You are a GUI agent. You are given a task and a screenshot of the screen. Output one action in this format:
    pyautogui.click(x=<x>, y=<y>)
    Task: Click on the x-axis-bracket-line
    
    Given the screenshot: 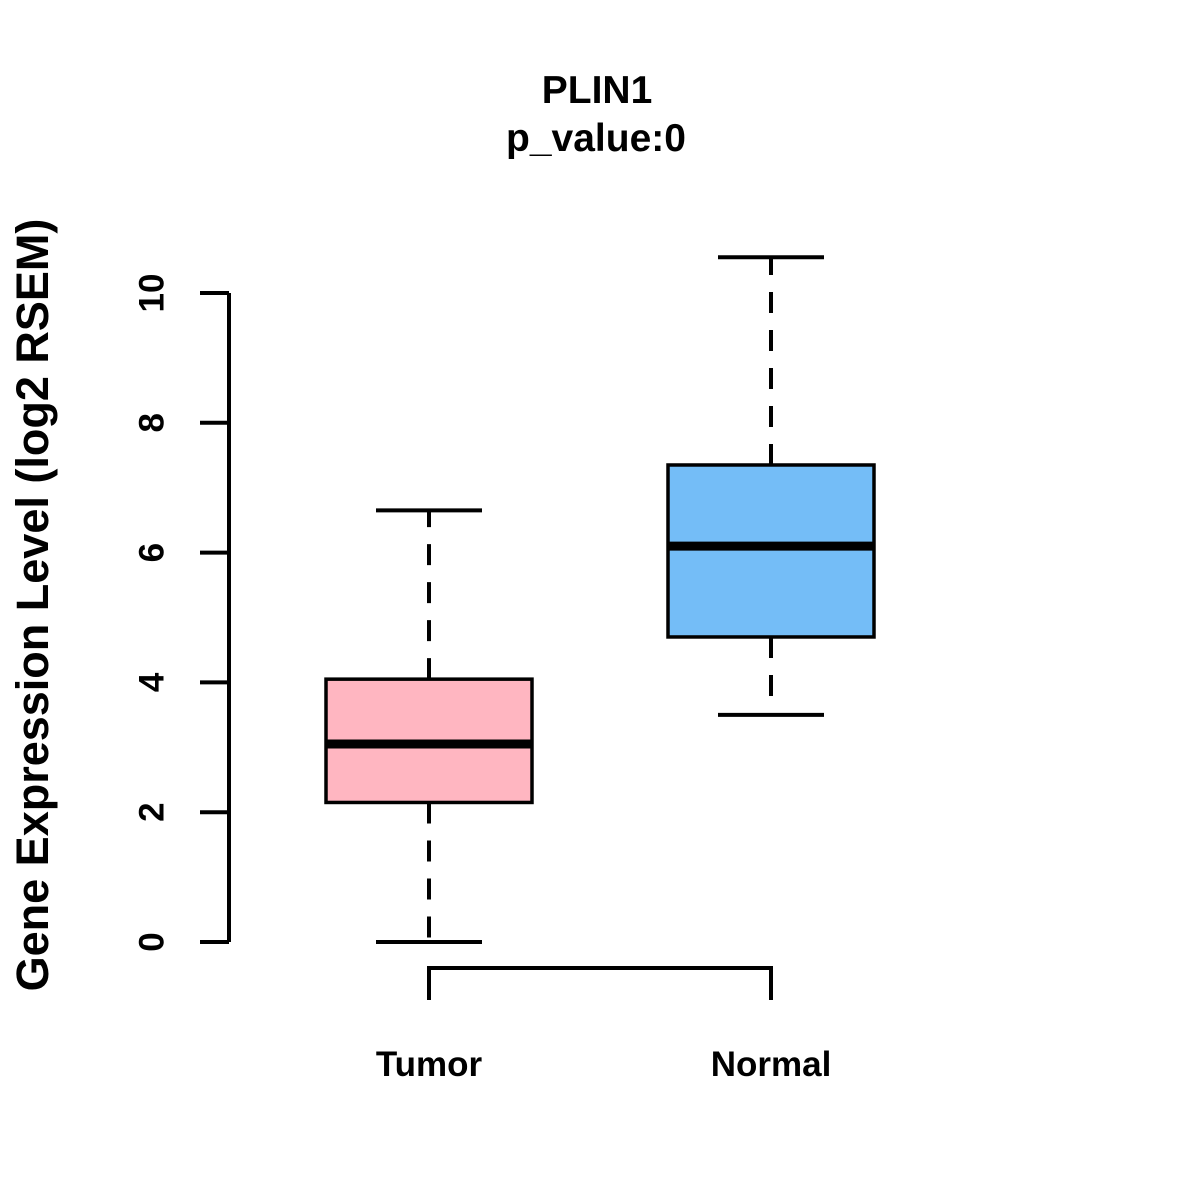 What is the action you would take?
    pyautogui.click(x=600, y=983)
    